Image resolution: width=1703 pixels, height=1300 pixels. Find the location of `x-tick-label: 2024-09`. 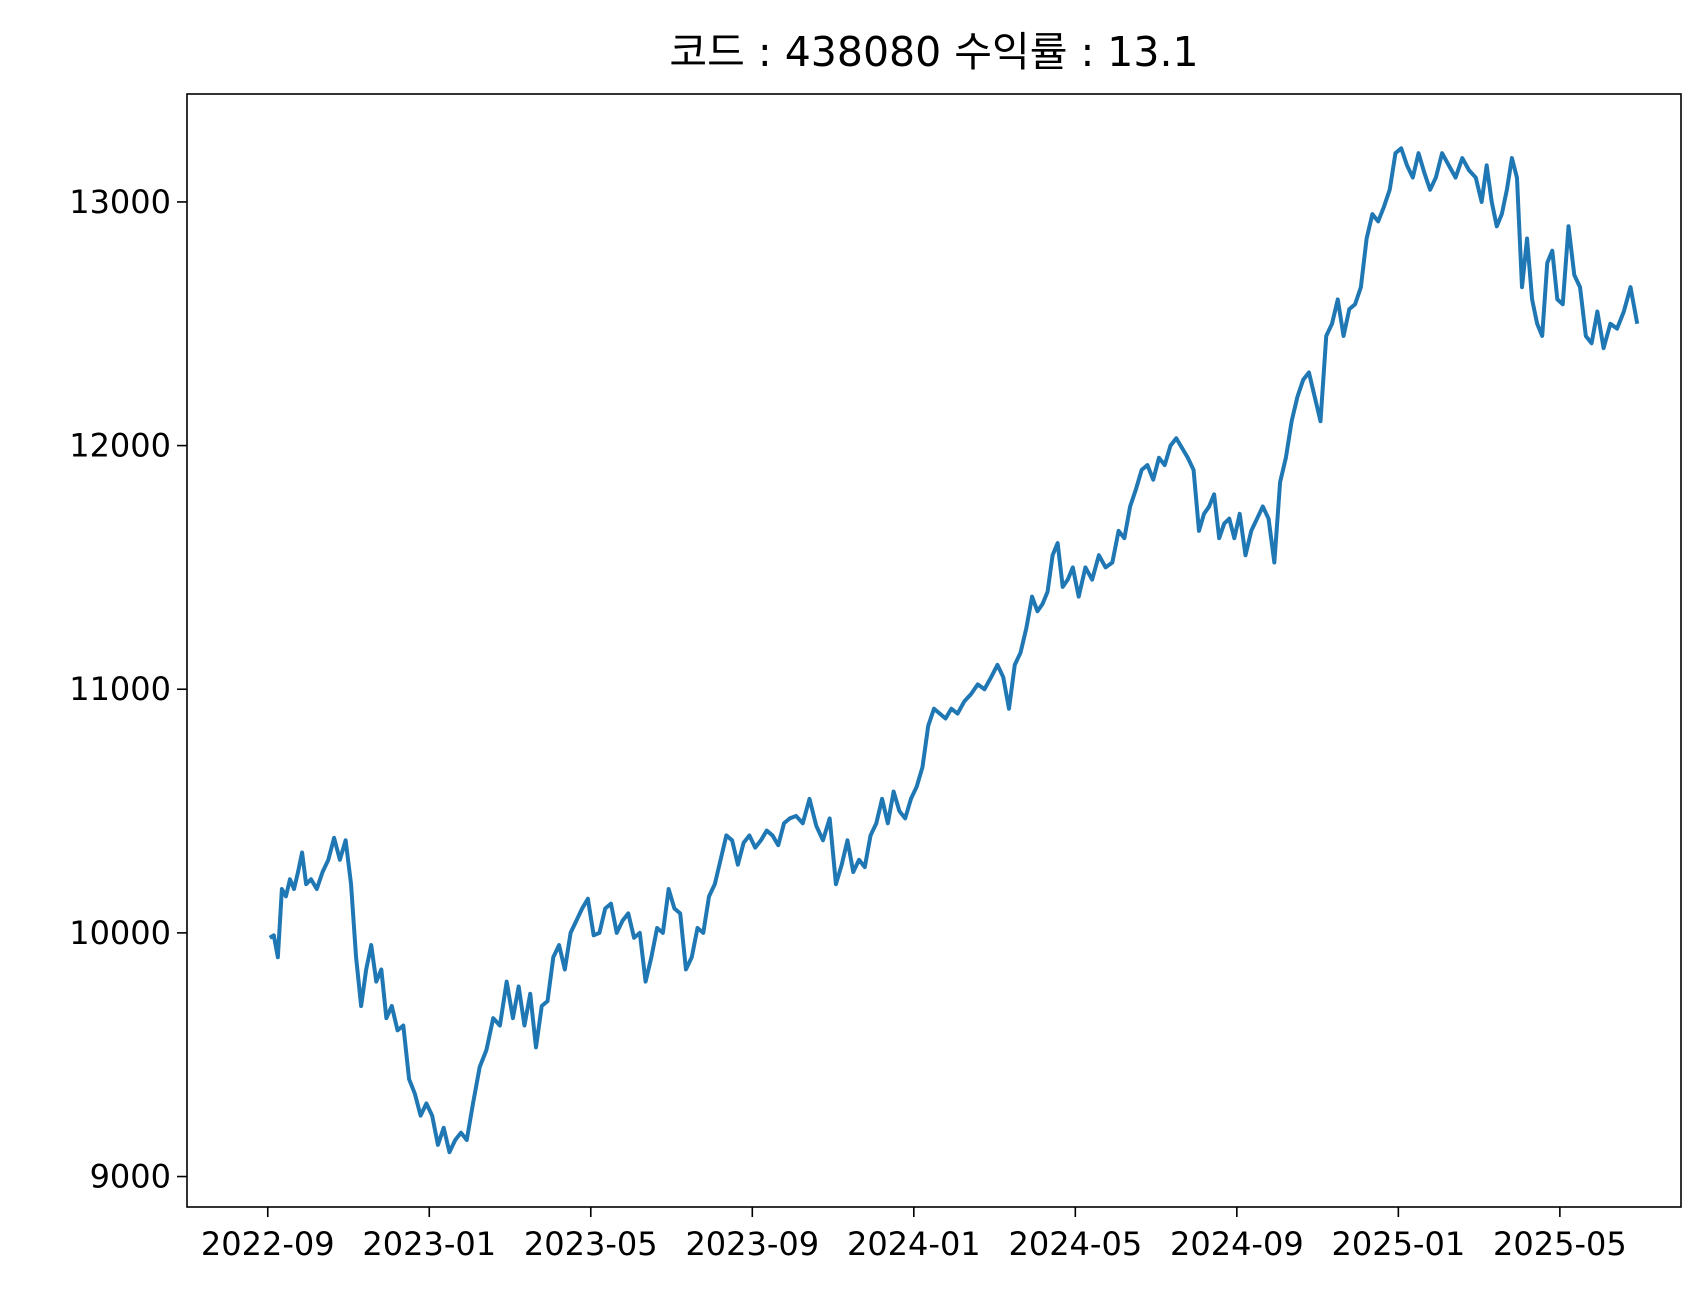

x-tick-label: 2024-09 is located at coordinates (1237, 1244).